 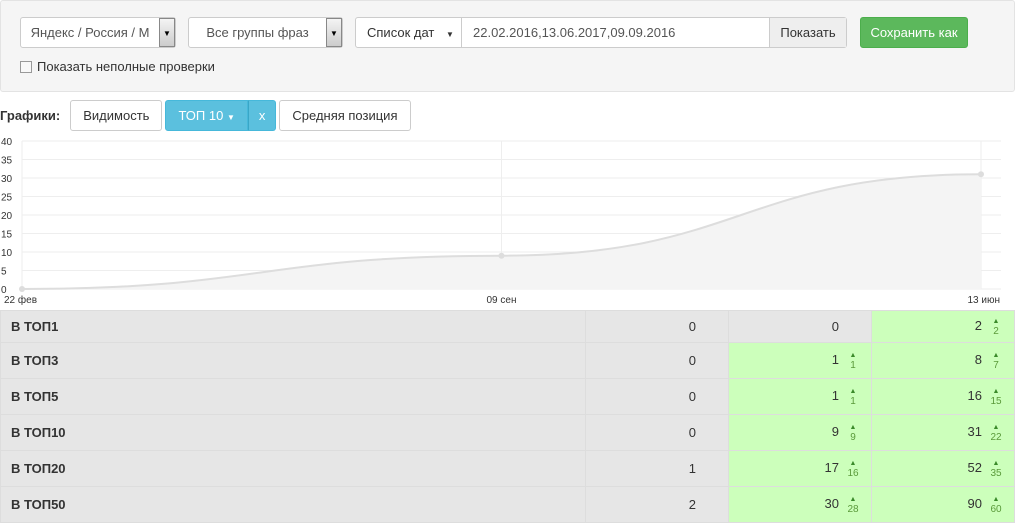 I want to click on show-button: Показать, so click(x=807, y=32).